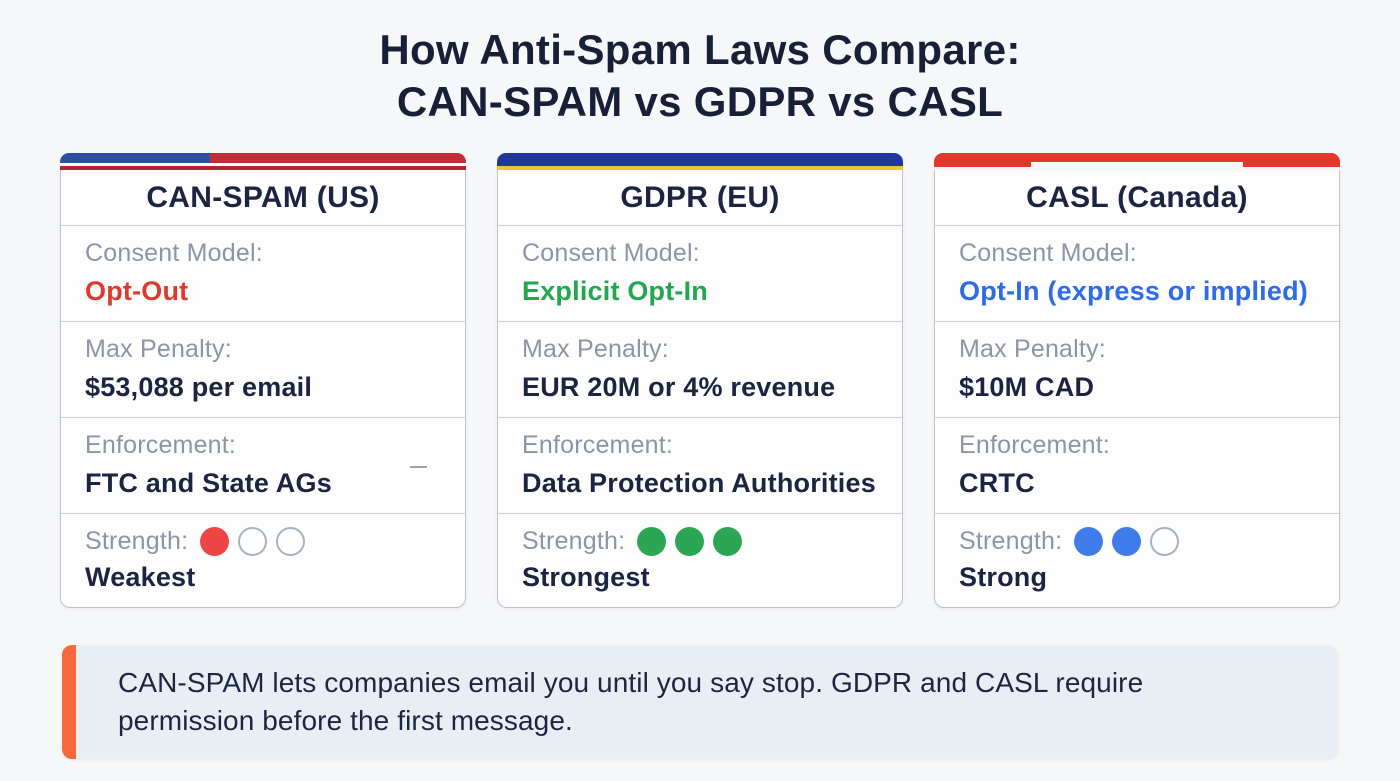 This screenshot has height=781, width=1400. What do you see at coordinates (983, 160) in the screenshot?
I see `canada-flag-left-panel` at bounding box center [983, 160].